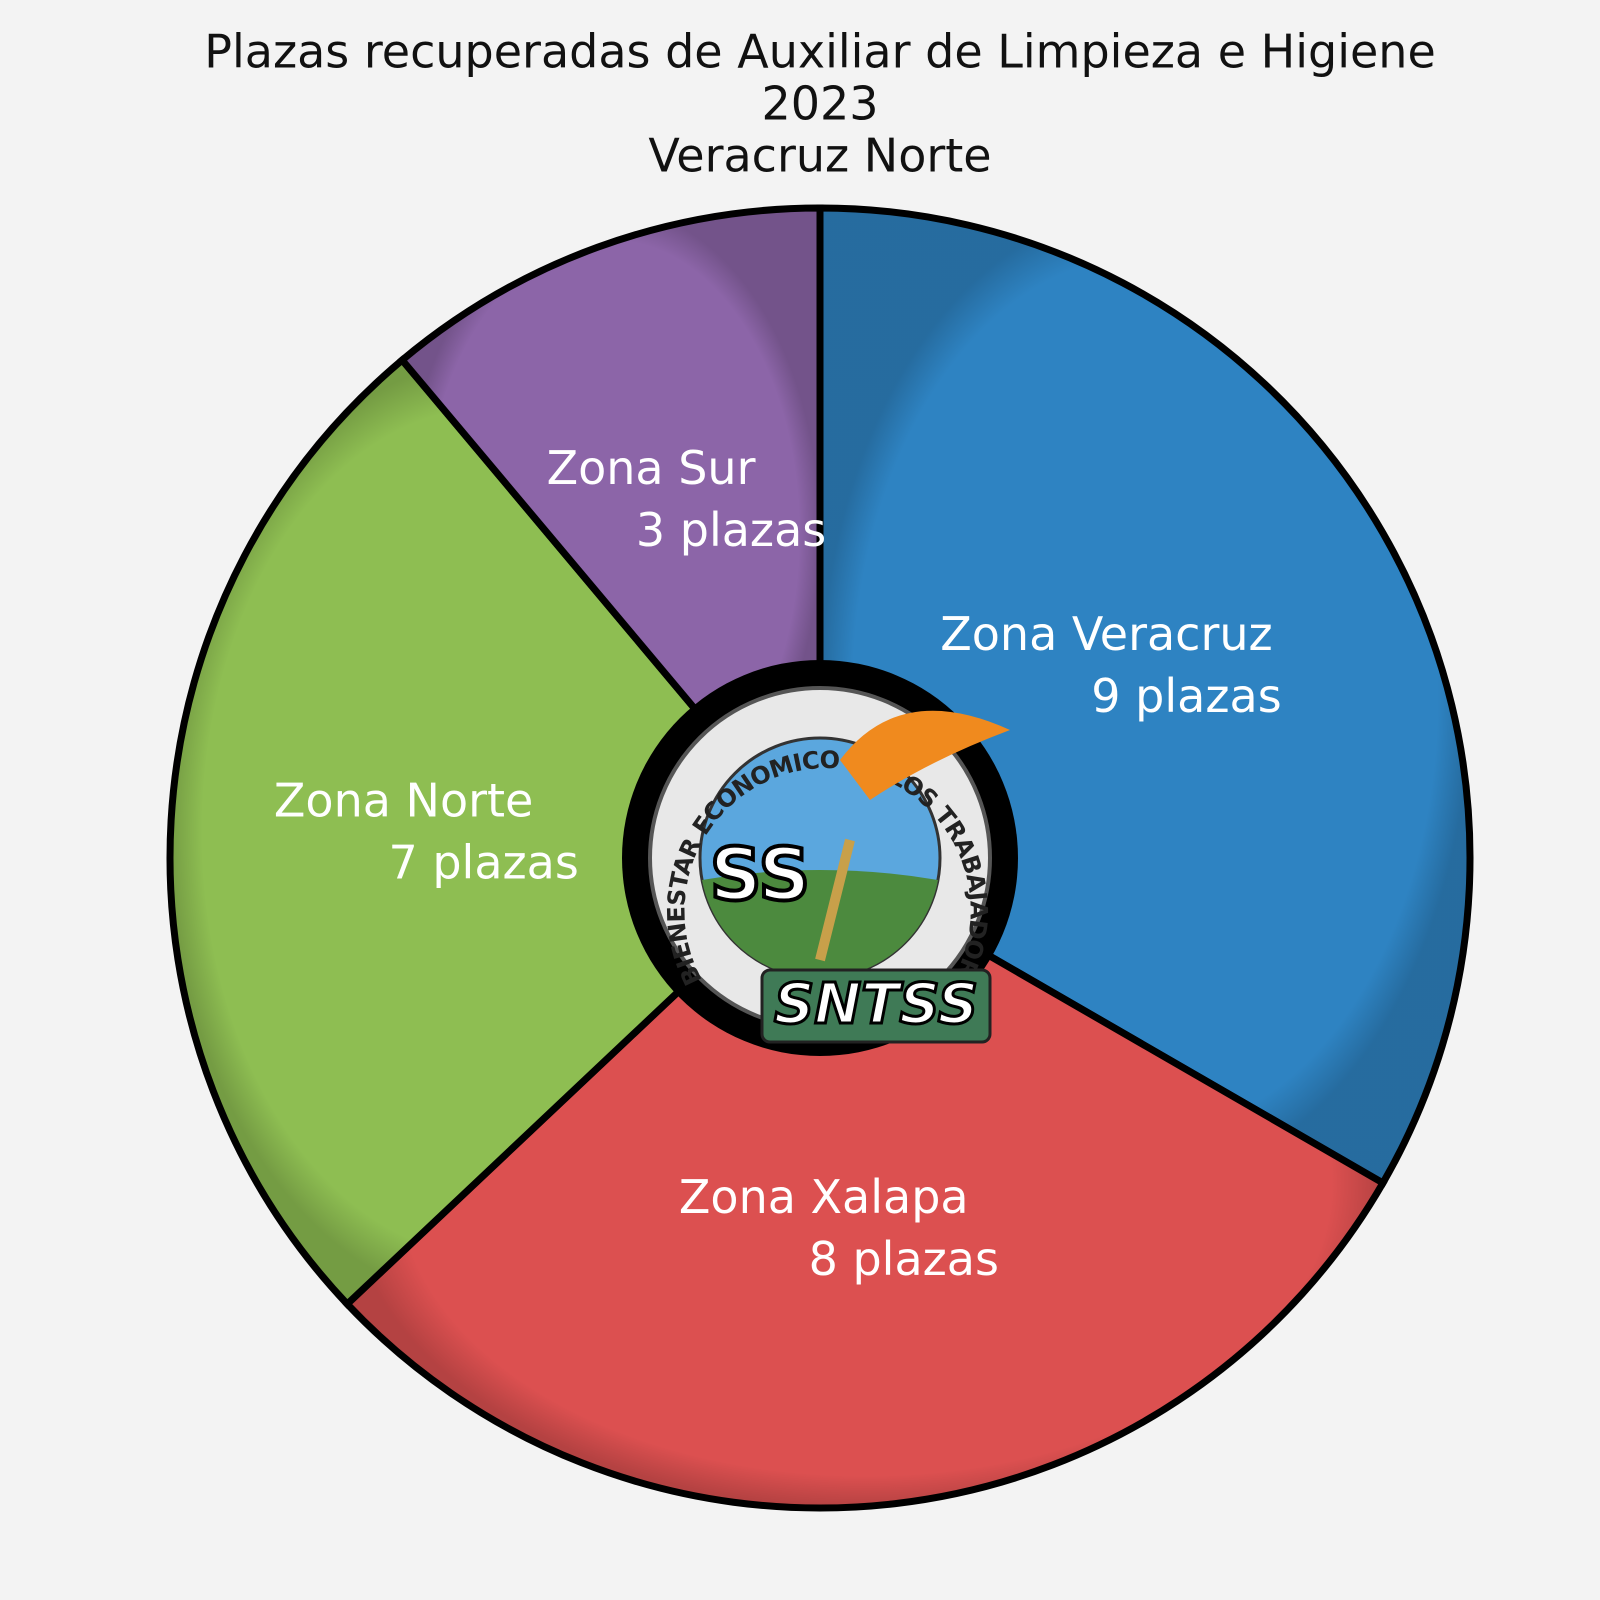  I want to click on chart-title: 2023, so click(819, 104).